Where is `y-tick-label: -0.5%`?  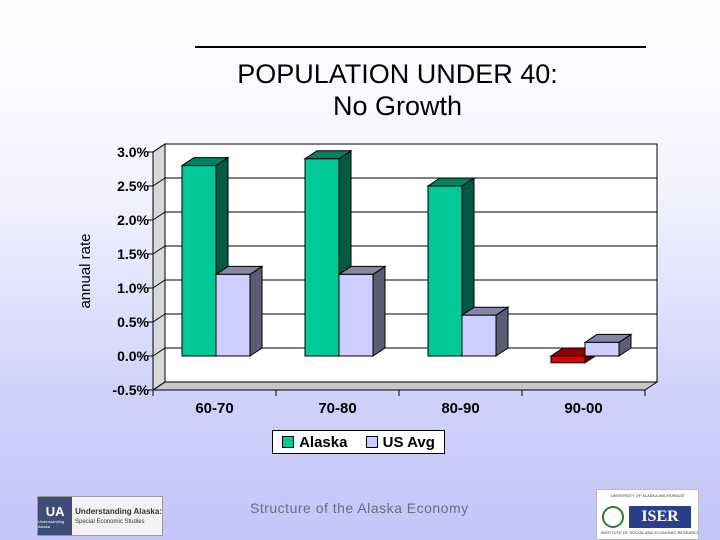 y-tick-label: -0.5% is located at coordinates (130, 390).